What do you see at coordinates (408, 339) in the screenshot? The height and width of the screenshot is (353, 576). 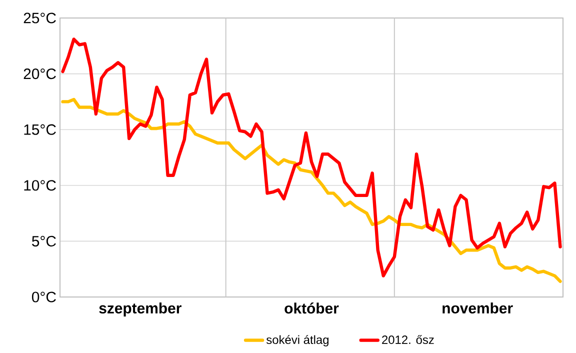 I see `legend-label: 2012. ősz` at bounding box center [408, 339].